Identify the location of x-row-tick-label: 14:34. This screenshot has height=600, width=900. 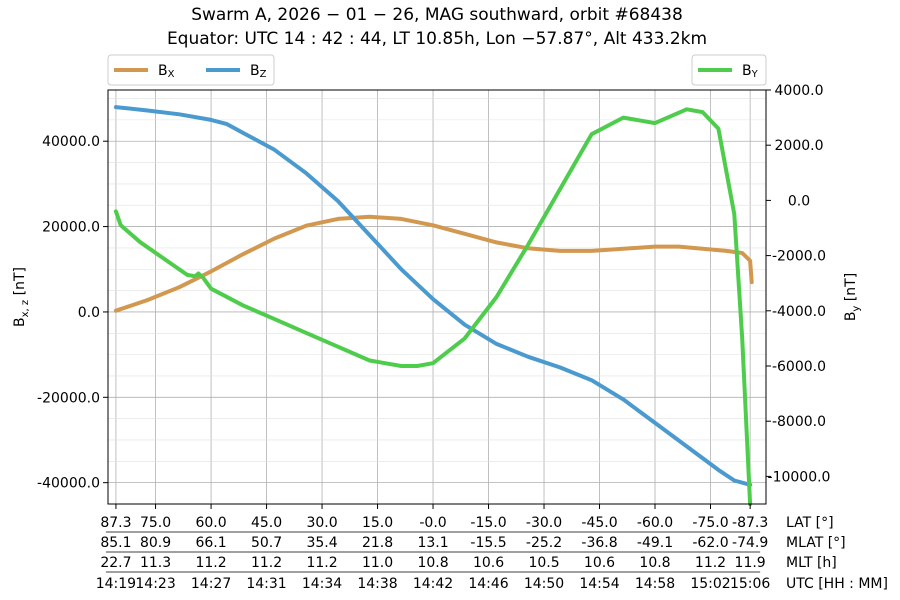
(322, 584).